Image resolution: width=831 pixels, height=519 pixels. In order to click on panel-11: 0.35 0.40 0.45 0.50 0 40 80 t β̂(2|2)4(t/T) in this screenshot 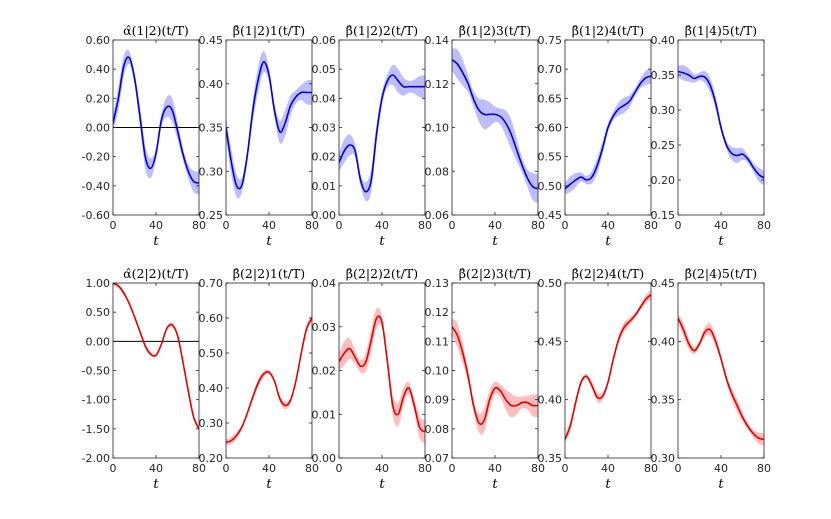, I will do `click(598, 379)`.